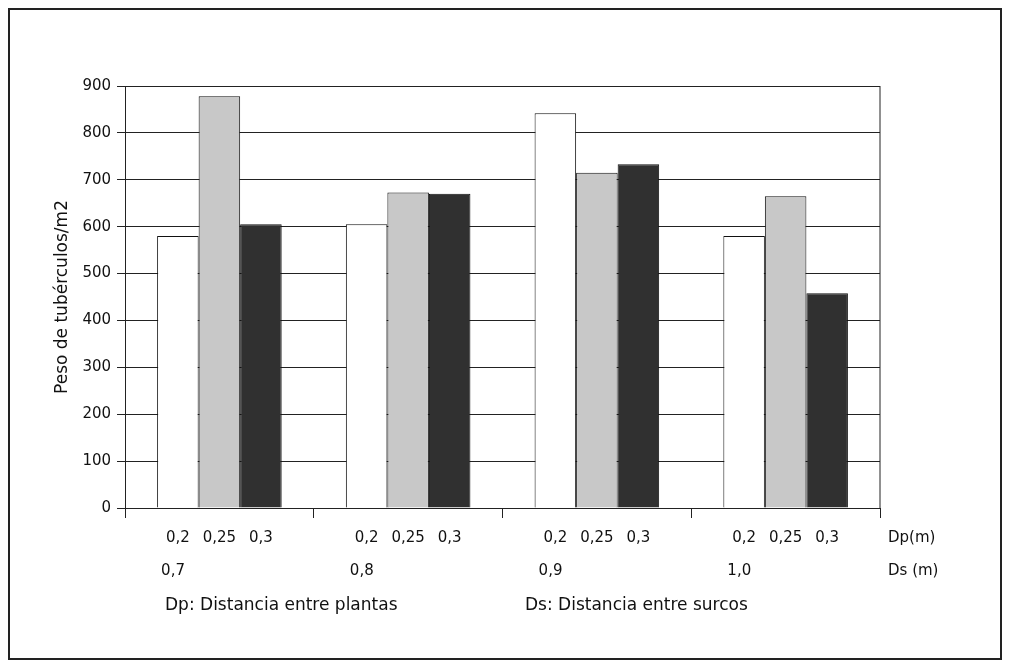 The image size is (1010, 668). What do you see at coordinates (97, 225) in the screenshot?
I see `y-tick-label: 600` at bounding box center [97, 225].